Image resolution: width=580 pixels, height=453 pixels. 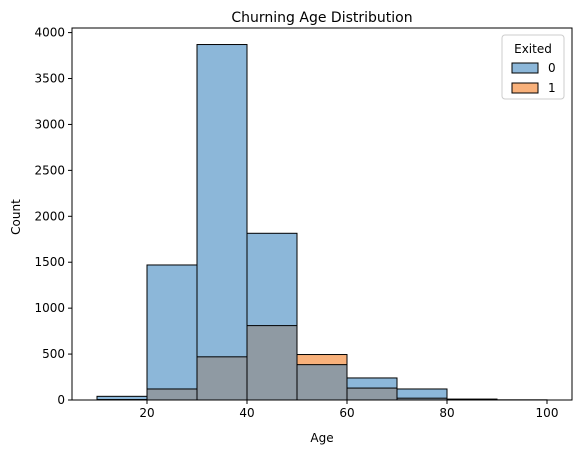 I want to click on y-tick-label: 4000, so click(x=49, y=33).